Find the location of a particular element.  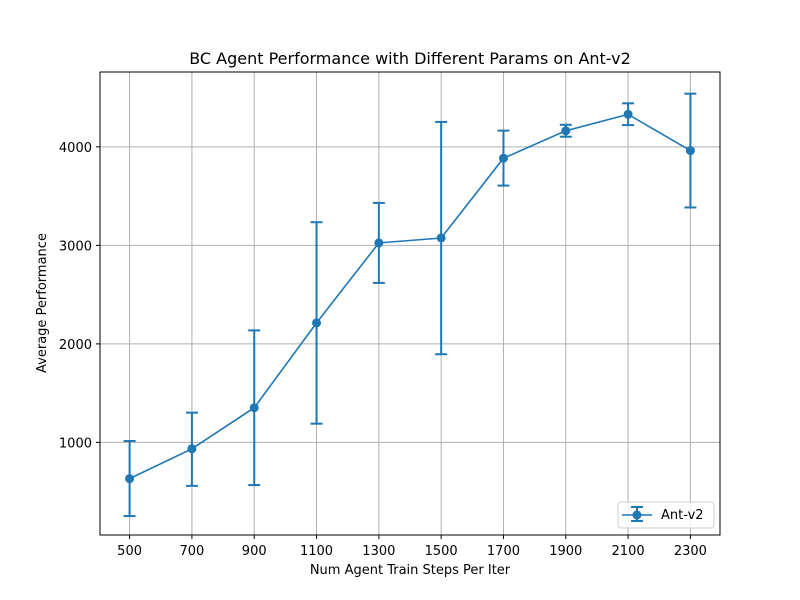

x-tick-label: 1900 is located at coordinates (565, 551).